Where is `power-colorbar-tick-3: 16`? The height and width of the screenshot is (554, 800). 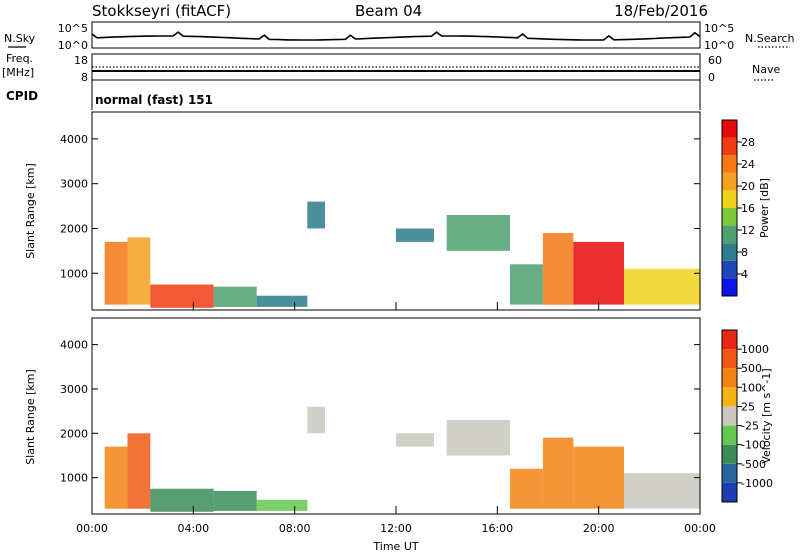
power-colorbar-tick-3: 16 is located at coordinates (748, 208).